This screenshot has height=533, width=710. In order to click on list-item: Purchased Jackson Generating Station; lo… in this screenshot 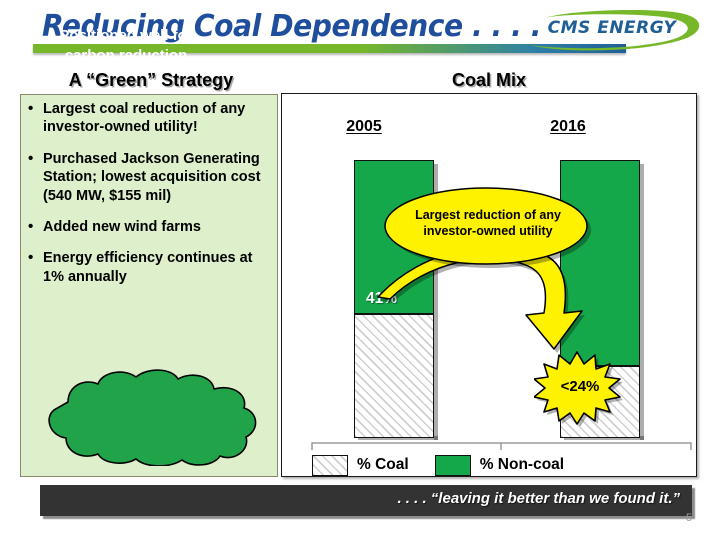, I will do `click(152, 177)`.